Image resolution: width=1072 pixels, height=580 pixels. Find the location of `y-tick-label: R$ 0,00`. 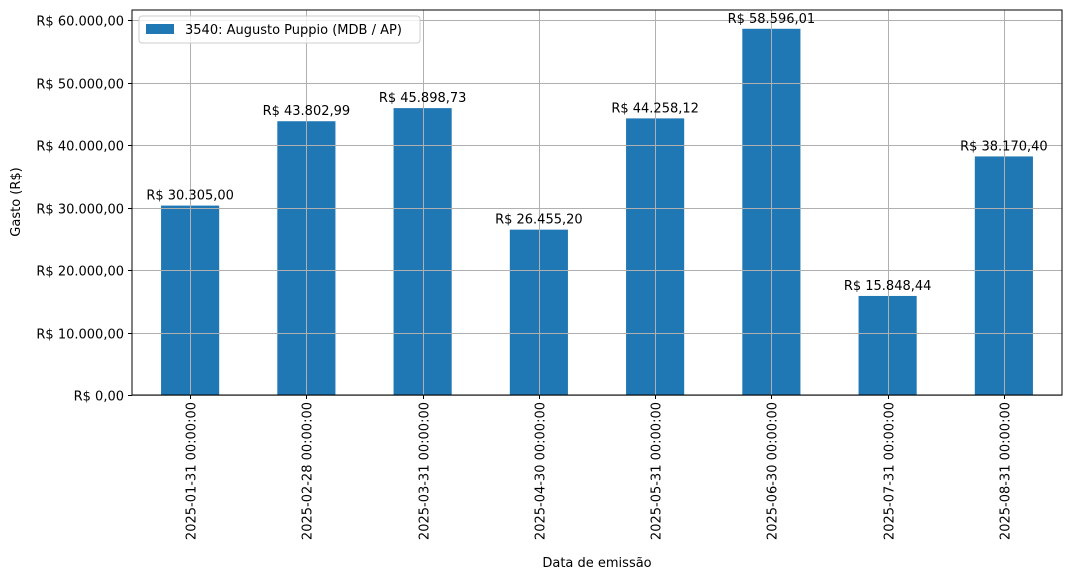

y-tick-label: R$ 0,00 is located at coordinates (99, 397).